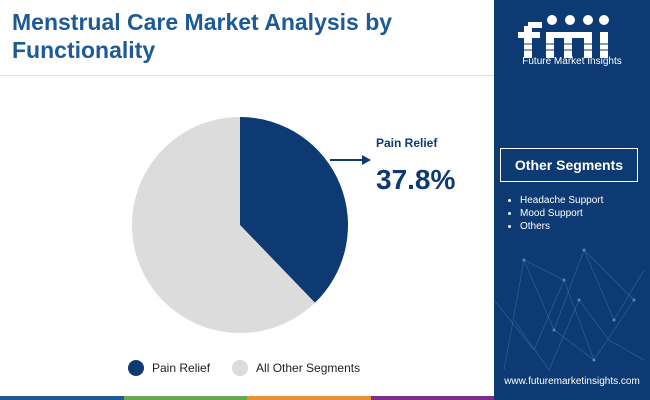 The height and width of the screenshot is (400, 650). Describe the element at coordinates (569, 309) in the screenshot. I see `network-pattern-icon` at that location.